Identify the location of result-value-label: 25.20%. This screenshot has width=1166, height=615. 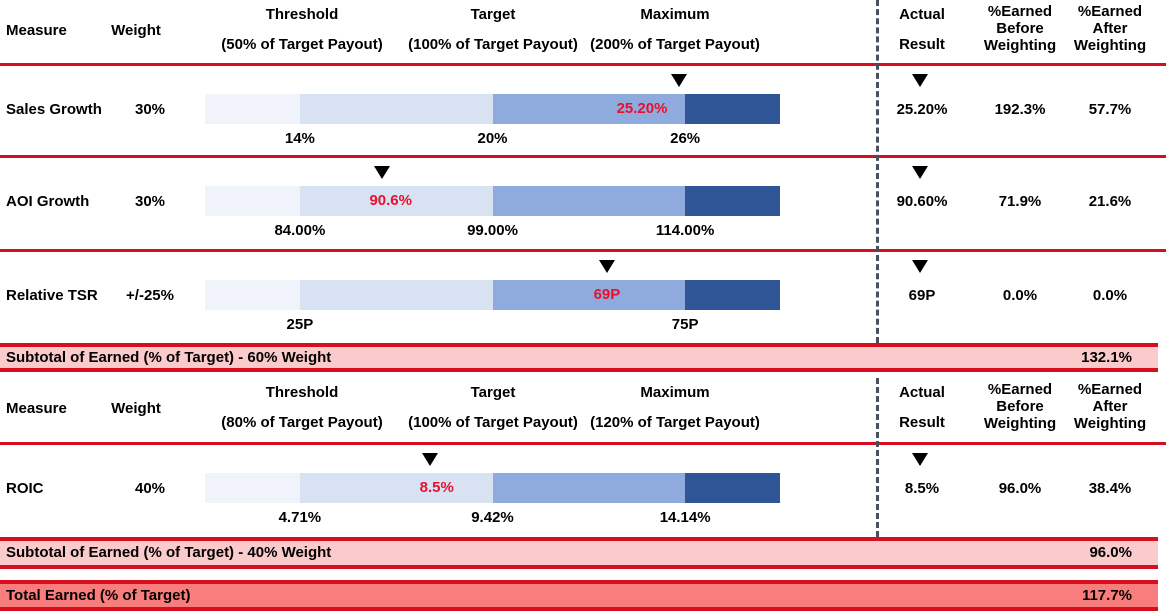
(642, 108).